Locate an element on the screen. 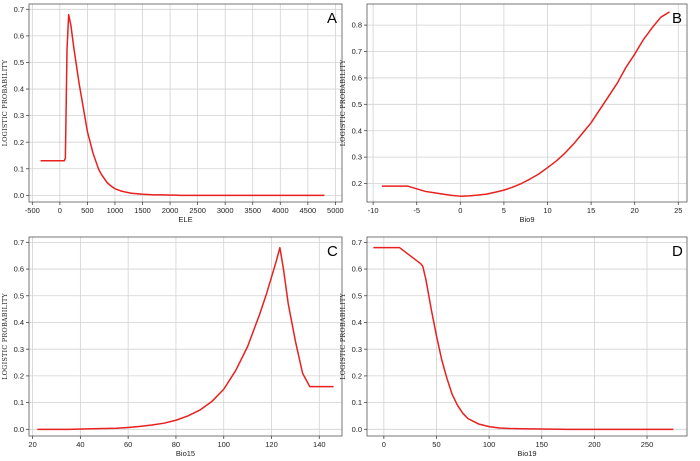  panel-d-y-tick-label: 0.0 is located at coordinates (357, 429).